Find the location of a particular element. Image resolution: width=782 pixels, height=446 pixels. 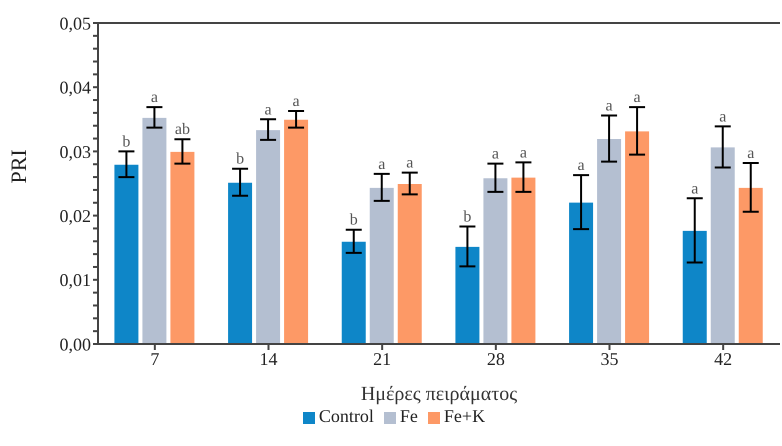

x-tick-label: 42 is located at coordinates (723, 358).